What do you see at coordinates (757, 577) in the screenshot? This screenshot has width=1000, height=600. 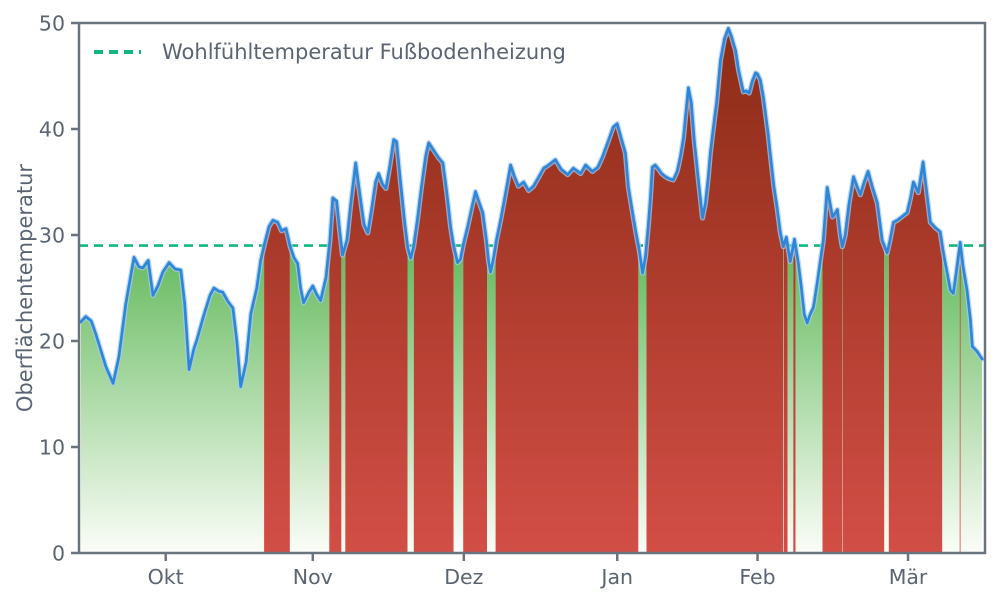 I see `x-tick-label: Feb` at bounding box center [757, 577].